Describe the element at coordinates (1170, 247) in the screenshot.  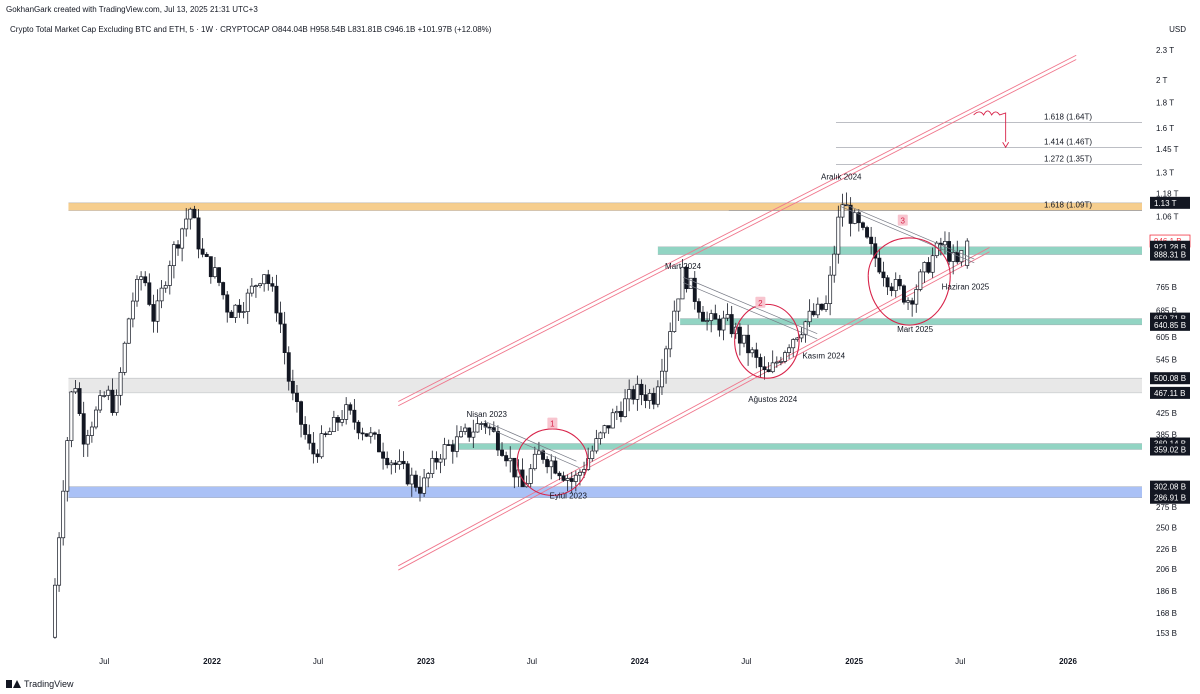
I see `price-tag-label: 921.28 B` at that location.